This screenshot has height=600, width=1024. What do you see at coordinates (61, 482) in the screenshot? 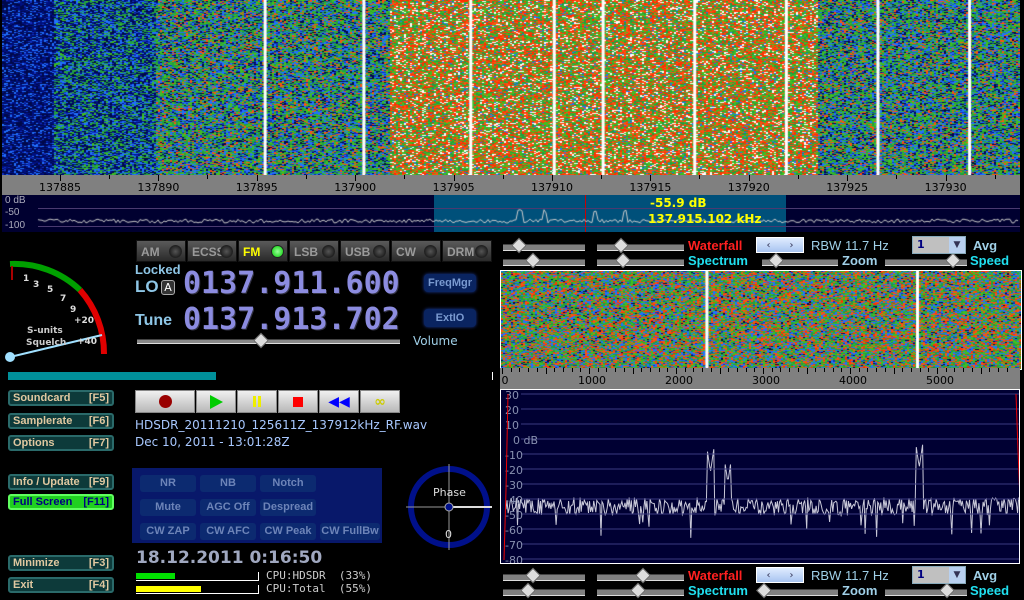
I see `info-update-button: Info / Update [F9]` at bounding box center [61, 482].